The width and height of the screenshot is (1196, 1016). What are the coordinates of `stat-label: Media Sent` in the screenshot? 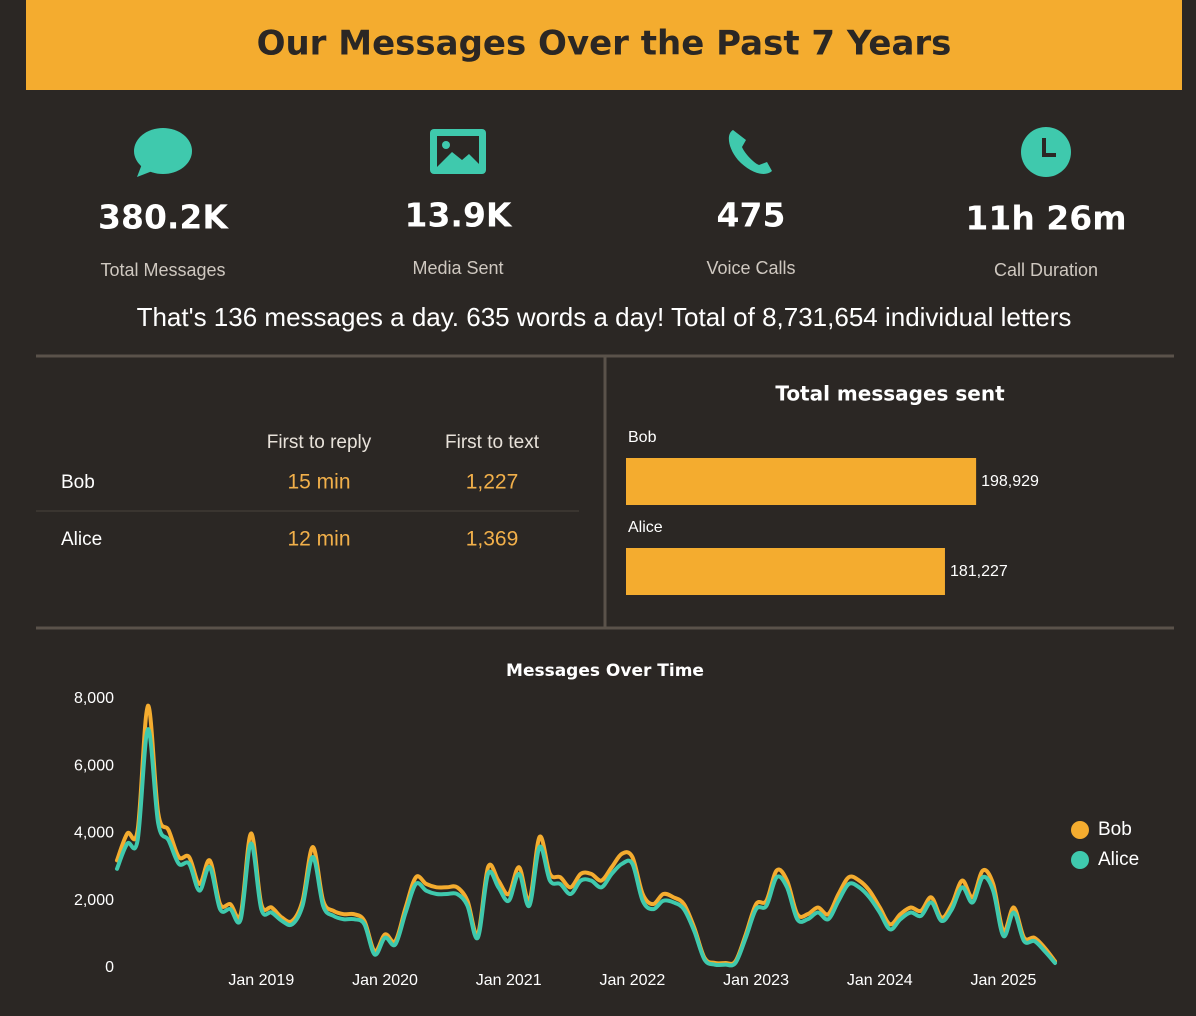 It's located at (457, 268).